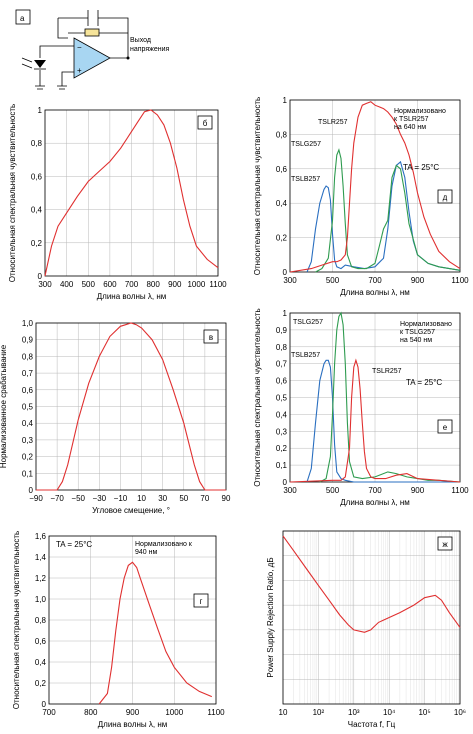 This screenshot has height=734, width=473. What do you see at coordinates (41, 536) in the screenshot?
I see `y-tick-label: 1,6` at bounding box center [41, 536].